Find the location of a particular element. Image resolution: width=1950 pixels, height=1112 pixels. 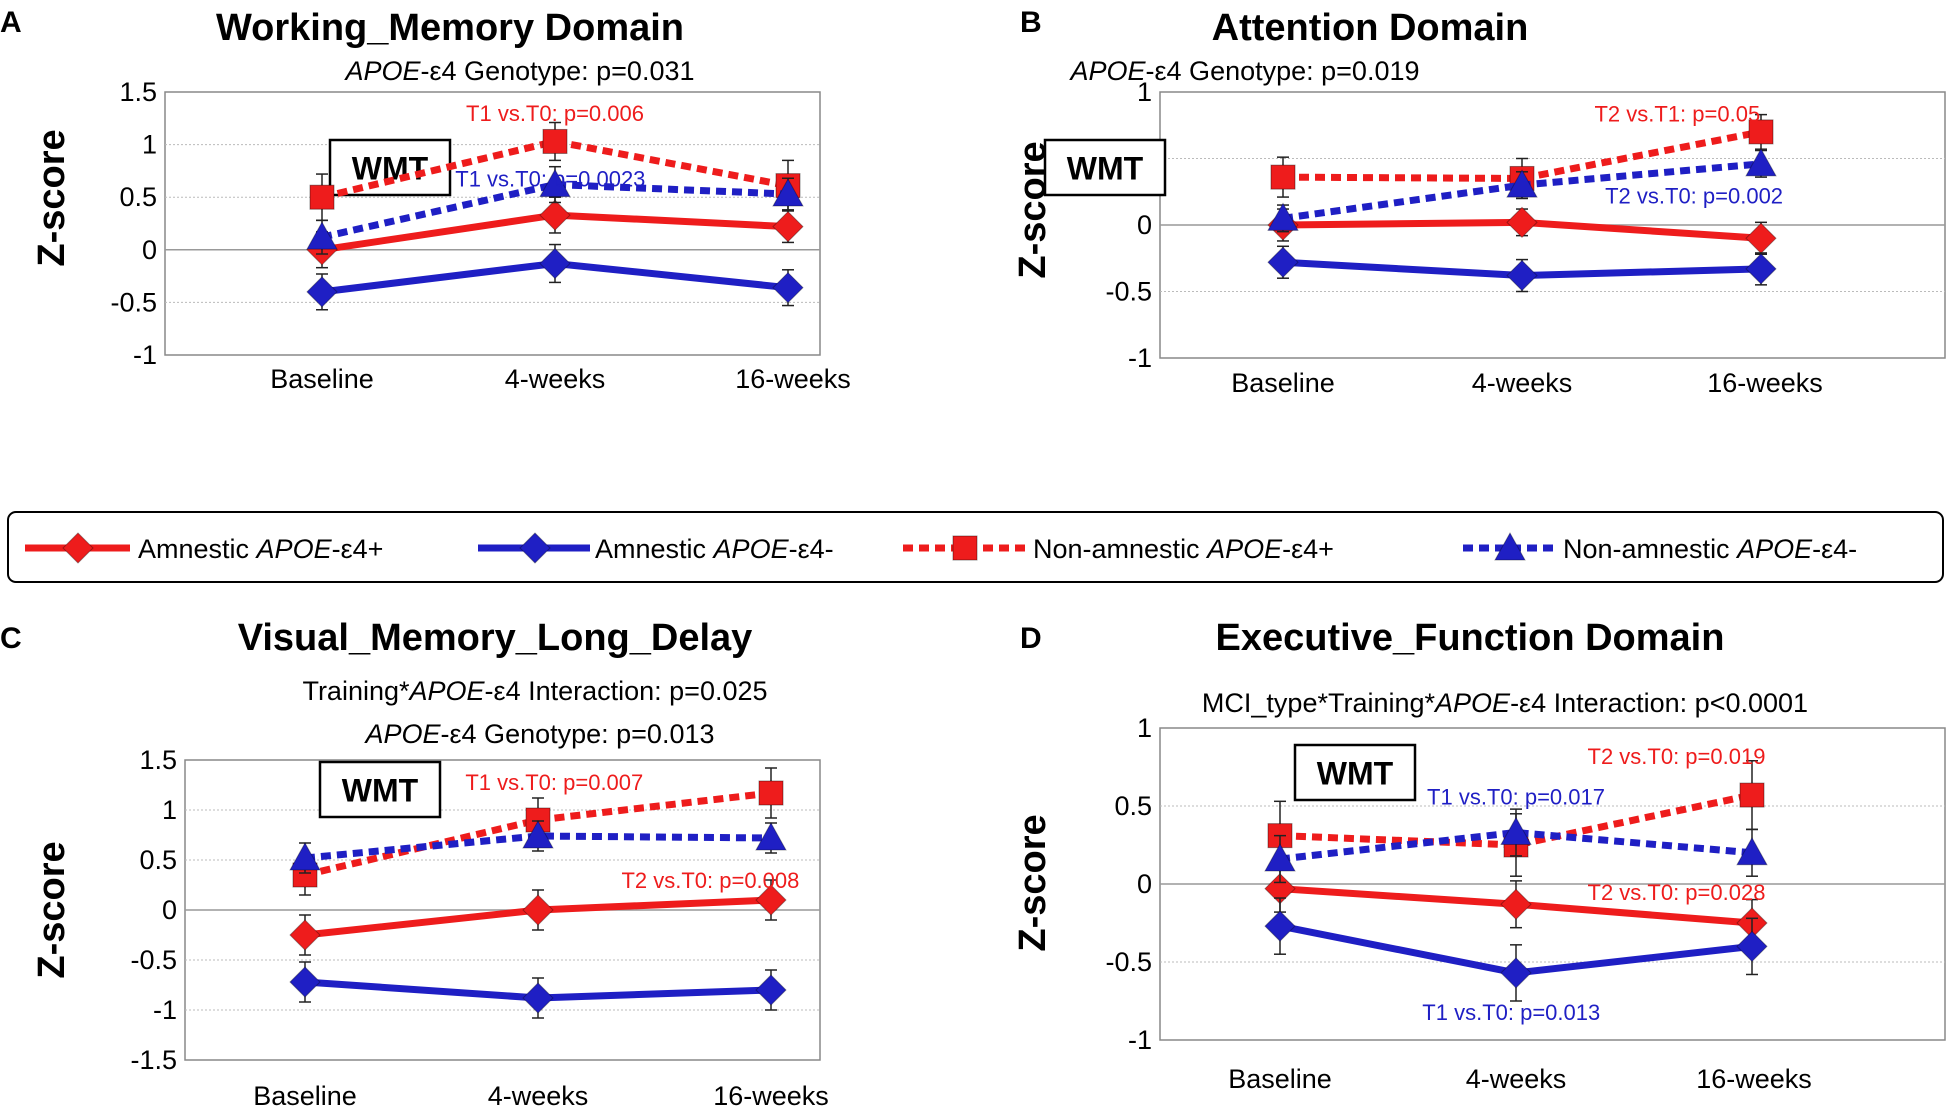

chart-subtitle: APOE-ε4 Genotype: p=0.013 is located at coordinates (538, 734).